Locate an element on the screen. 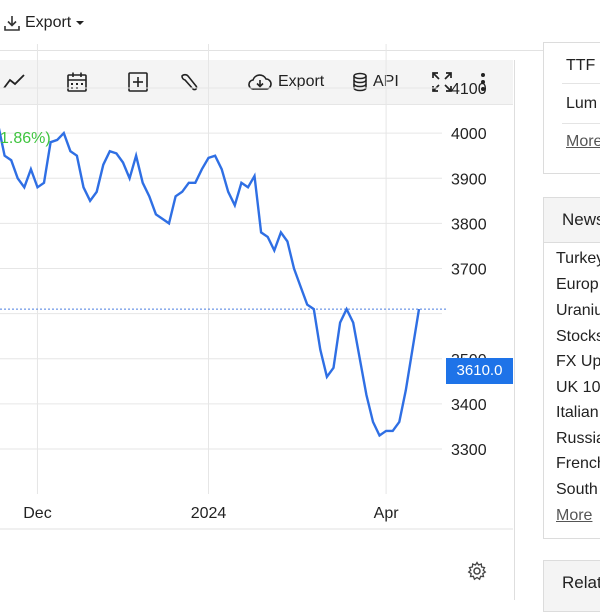 Image resolution: width=600 pixels, height=612 pixels. news-item: Europ is located at coordinates (577, 284).